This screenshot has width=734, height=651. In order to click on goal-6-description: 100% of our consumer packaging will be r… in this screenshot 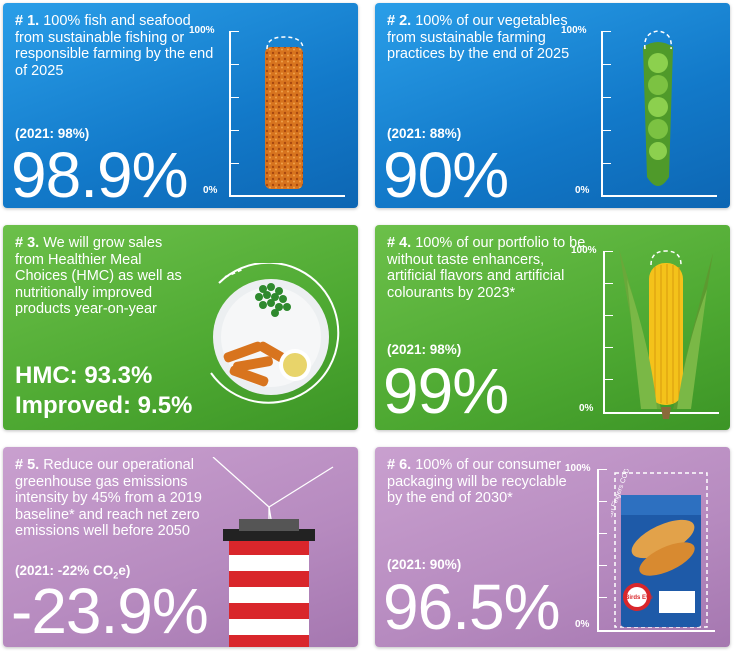, I will do `click(477, 481)`.